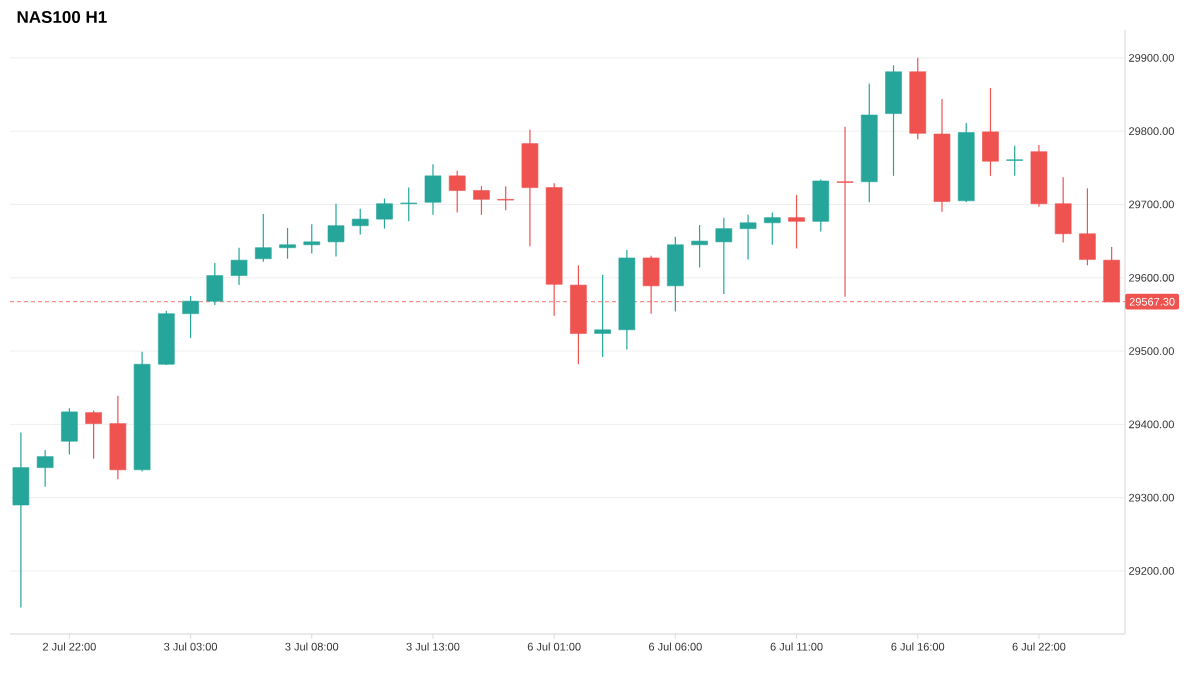 Image resolution: width=1200 pixels, height=675 pixels. Describe the element at coordinates (312, 646) in the screenshot. I see `x-tick-label: 3 Jul 08:00` at that location.